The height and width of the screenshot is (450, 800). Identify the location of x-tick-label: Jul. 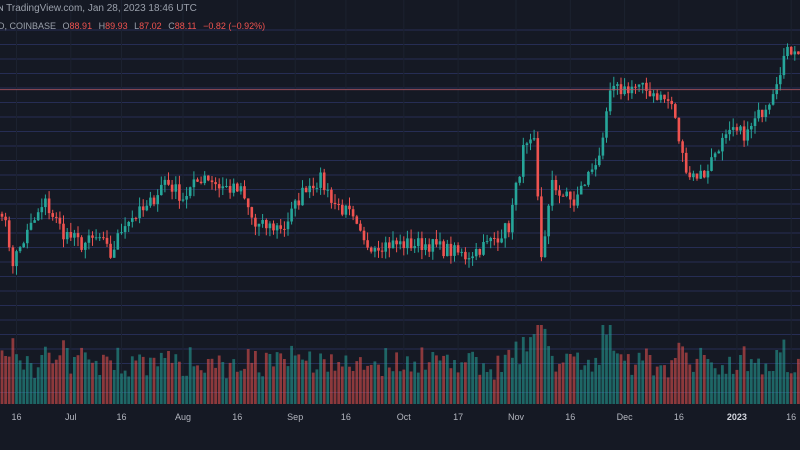
(71, 417).